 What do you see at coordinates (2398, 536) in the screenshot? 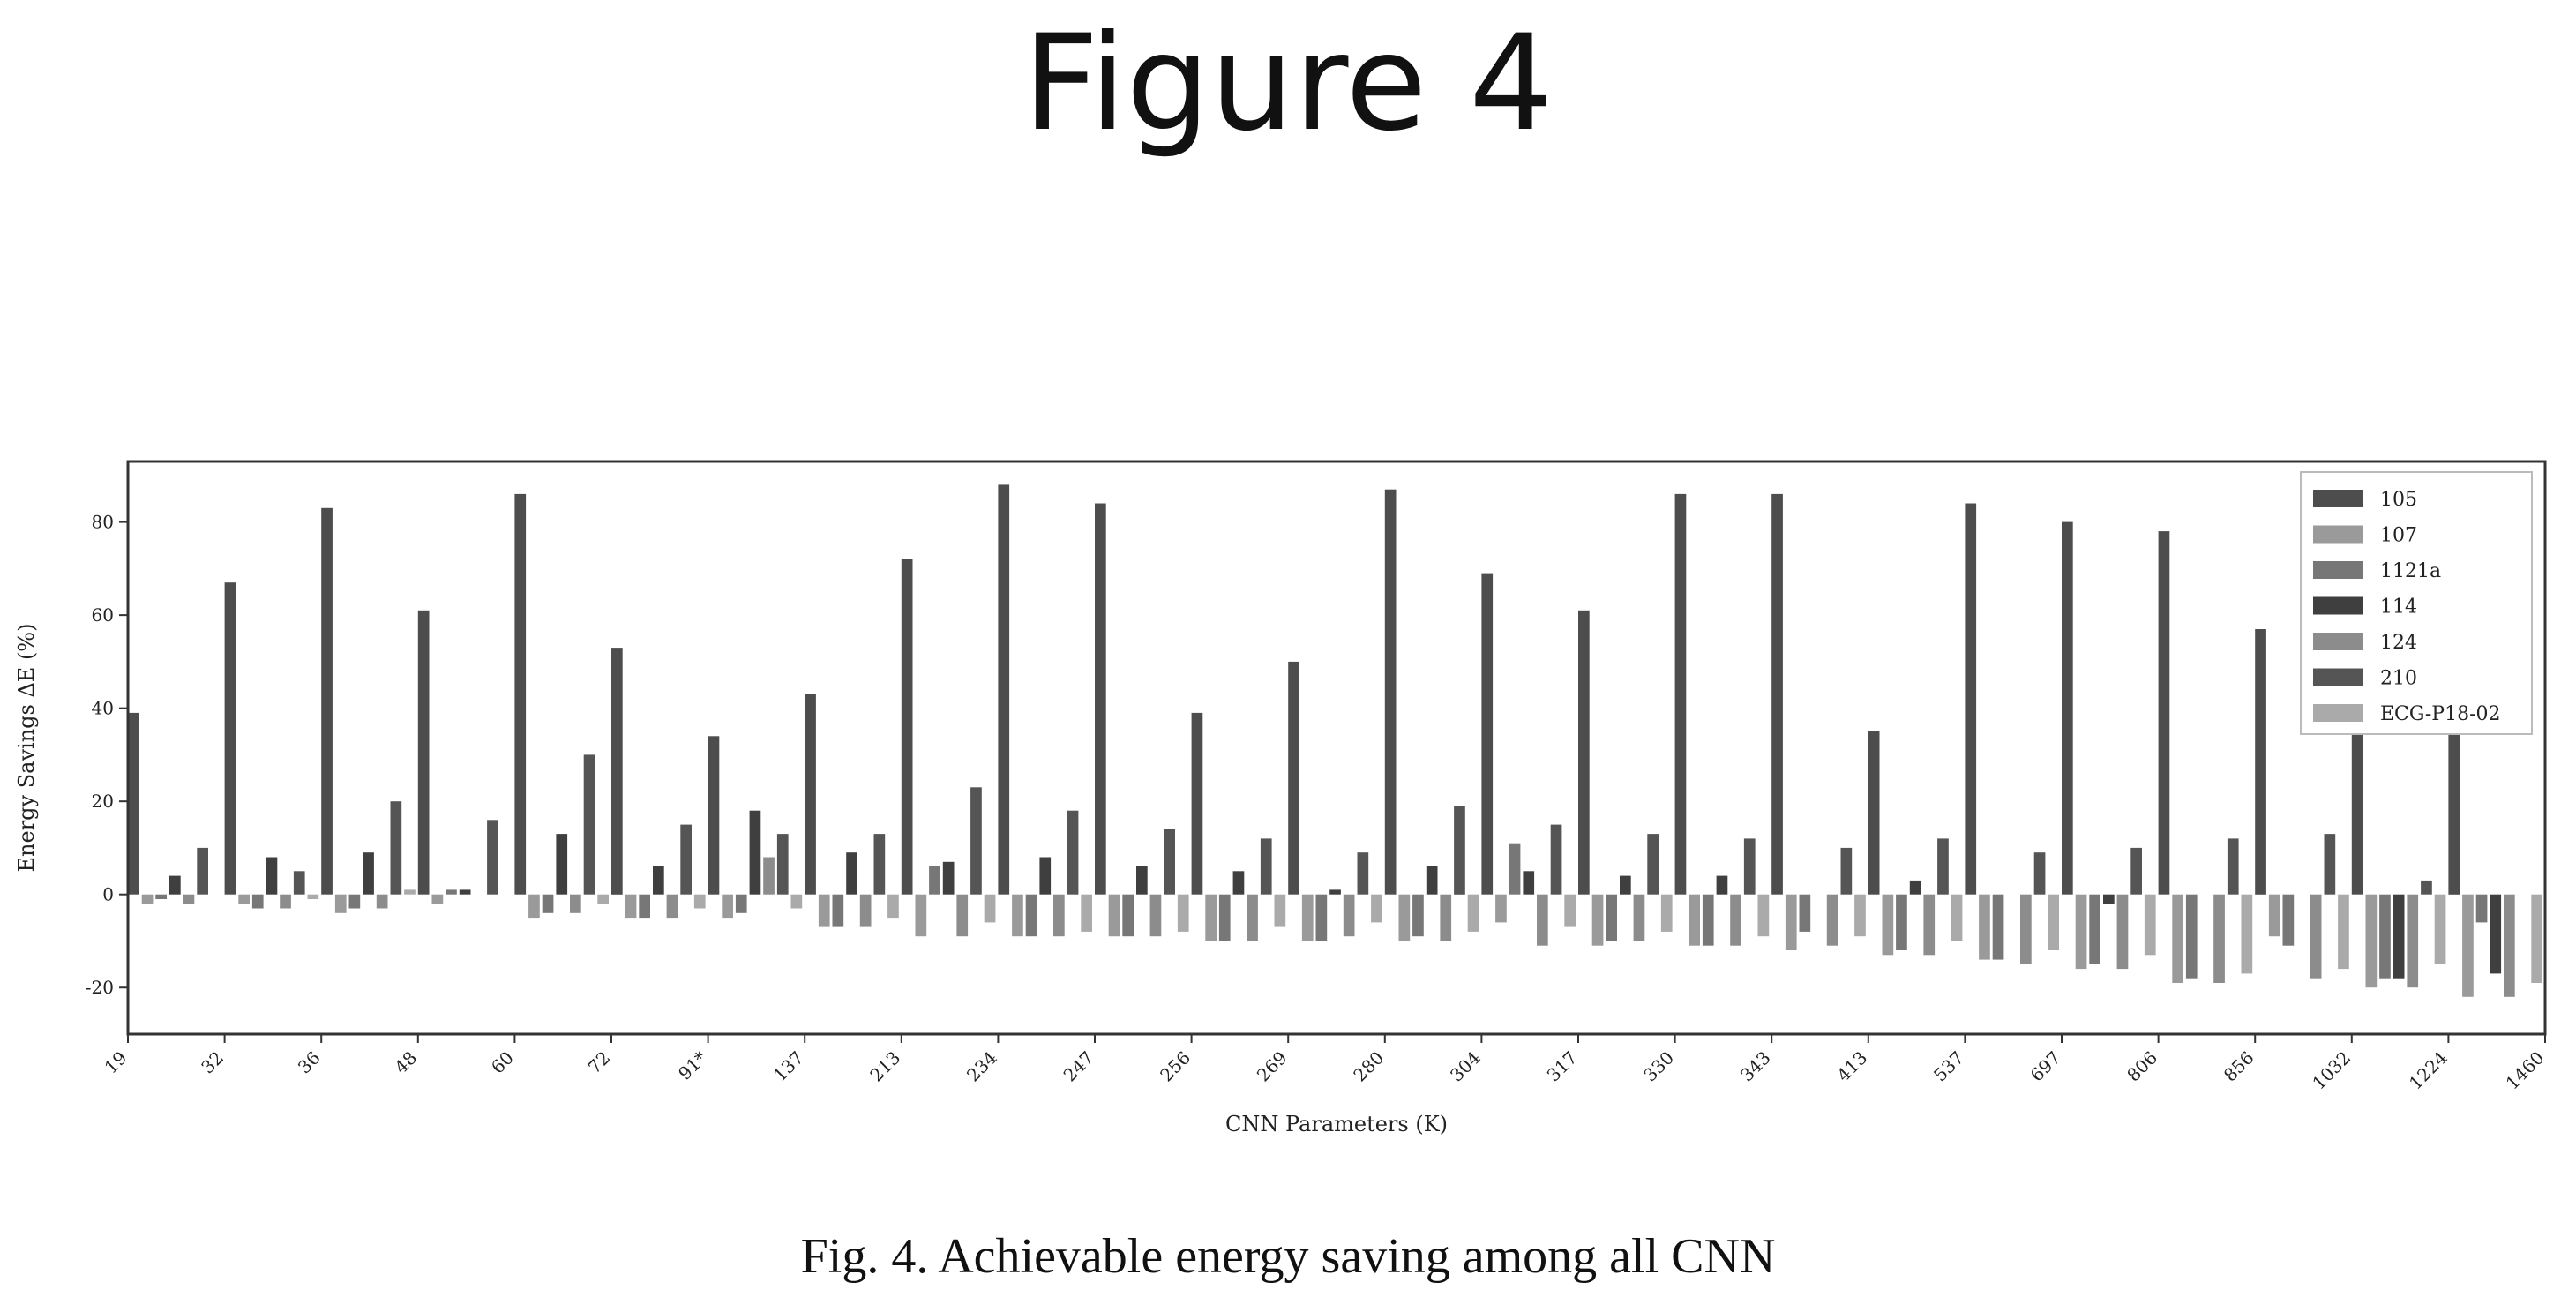
I see `legend-label: 107` at bounding box center [2398, 536].